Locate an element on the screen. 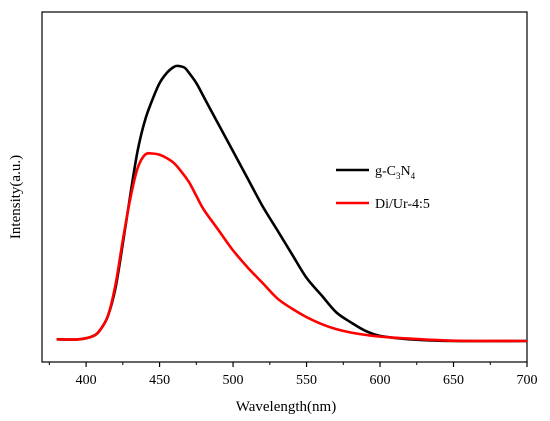 Image resolution: width=550 pixels, height=421 pixels. x-axis-ticks is located at coordinates (288, 364).